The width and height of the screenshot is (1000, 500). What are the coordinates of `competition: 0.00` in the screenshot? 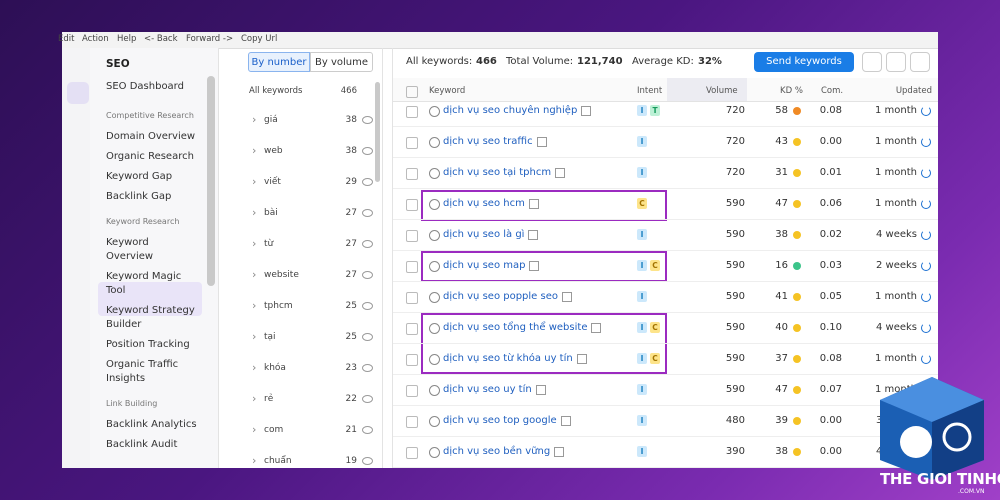 It's located at (830, 451).